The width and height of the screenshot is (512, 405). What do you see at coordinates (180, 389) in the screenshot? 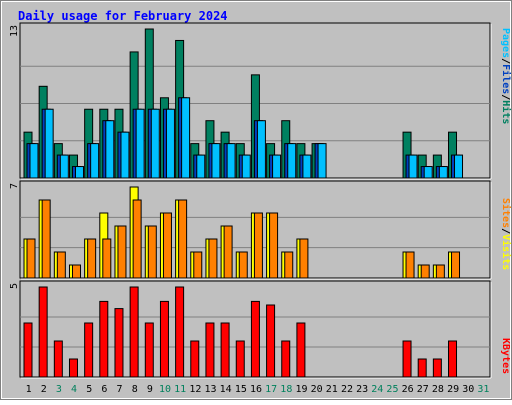
I see `x-tick-label-11: 11` at bounding box center [180, 389].